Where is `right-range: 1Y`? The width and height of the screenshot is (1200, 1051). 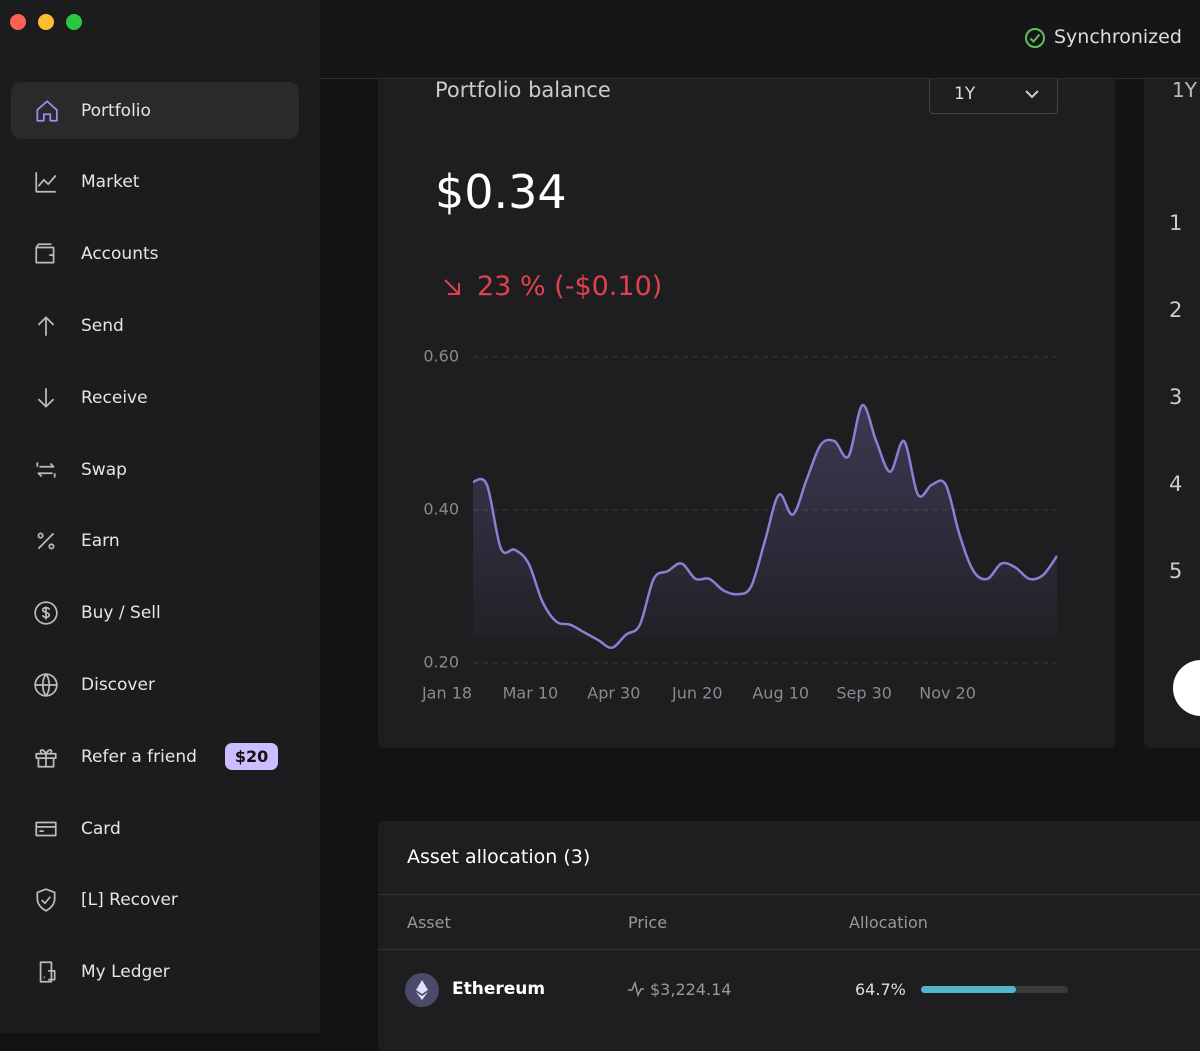
right-range: 1Y is located at coordinates (1184, 90).